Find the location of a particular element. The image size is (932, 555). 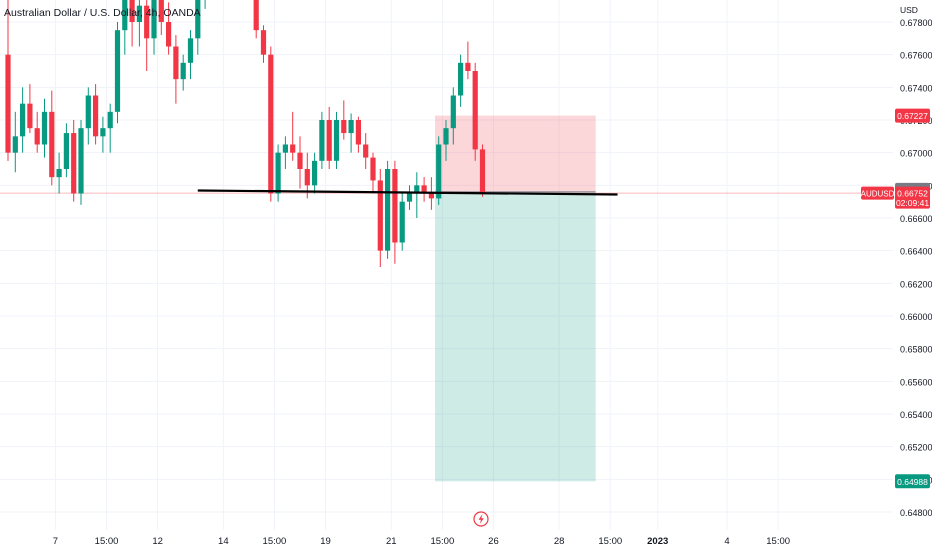

stop-price-badge-bg is located at coordinates (912, 115).